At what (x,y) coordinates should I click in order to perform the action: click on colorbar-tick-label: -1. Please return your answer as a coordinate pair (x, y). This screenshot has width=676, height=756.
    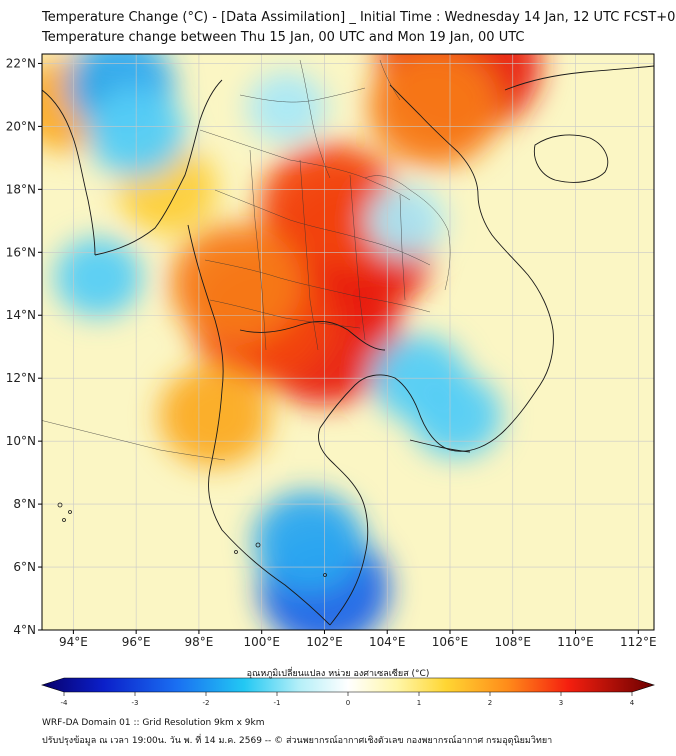
    Looking at the image, I should click on (277, 703).